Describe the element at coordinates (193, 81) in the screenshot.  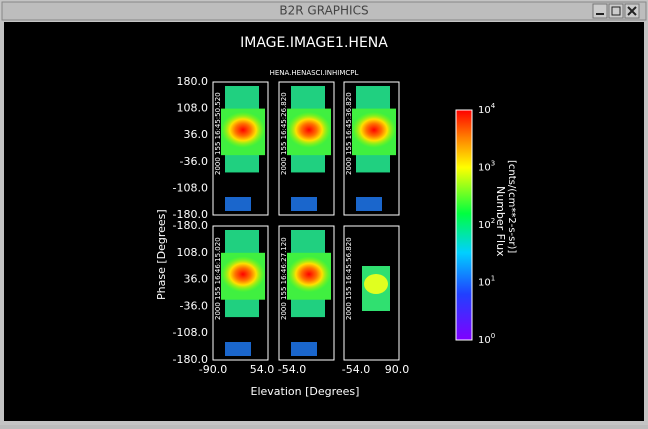
I see `y-tick-label: 180.0` at that location.